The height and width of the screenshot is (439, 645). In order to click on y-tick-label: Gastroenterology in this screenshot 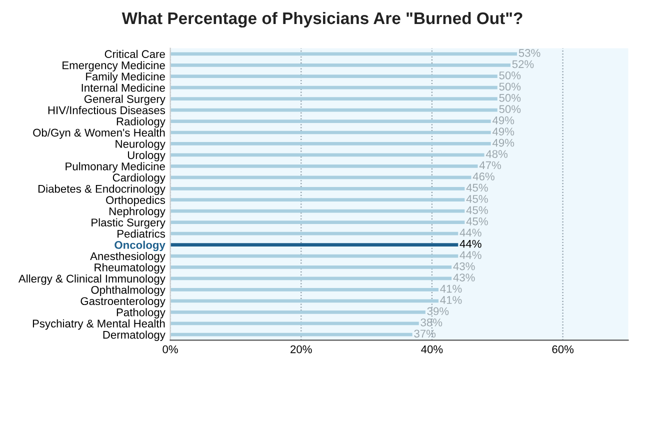, I will do `click(123, 302)`.